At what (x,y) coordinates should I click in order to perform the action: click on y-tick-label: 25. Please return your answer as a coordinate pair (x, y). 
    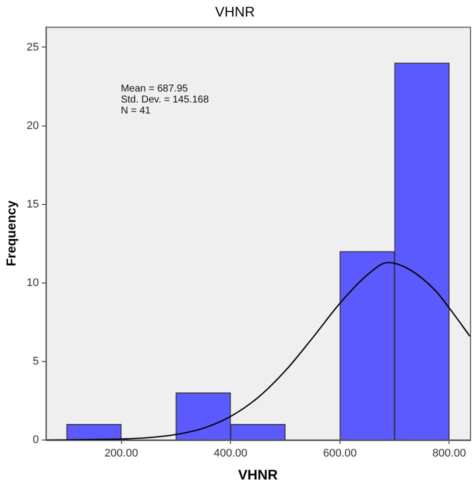
    Looking at the image, I should click on (32, 47).